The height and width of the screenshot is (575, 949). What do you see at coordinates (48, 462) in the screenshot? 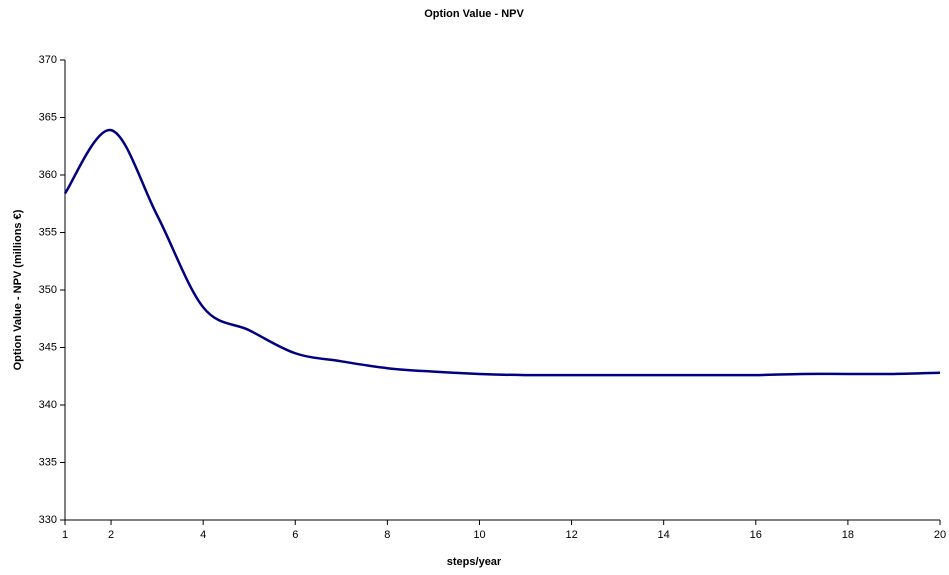
I see `y-tick-label: 335` at bounding box center [48, 462].